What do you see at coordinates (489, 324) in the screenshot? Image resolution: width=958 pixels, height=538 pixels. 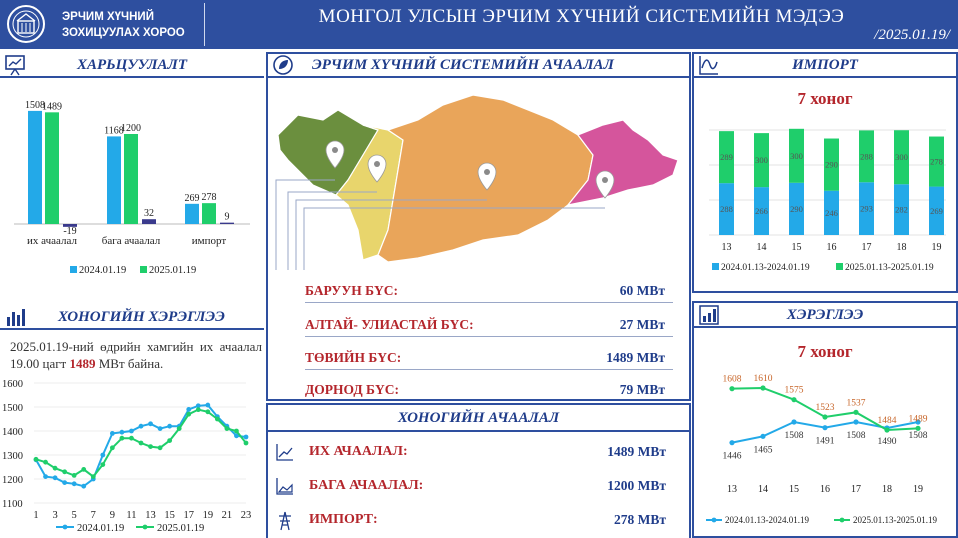 I see `region-row-altai: АЛТАЙ- УЛИАСТАЙ БҮС: 27 МВт` at bounding box center [489, 324].